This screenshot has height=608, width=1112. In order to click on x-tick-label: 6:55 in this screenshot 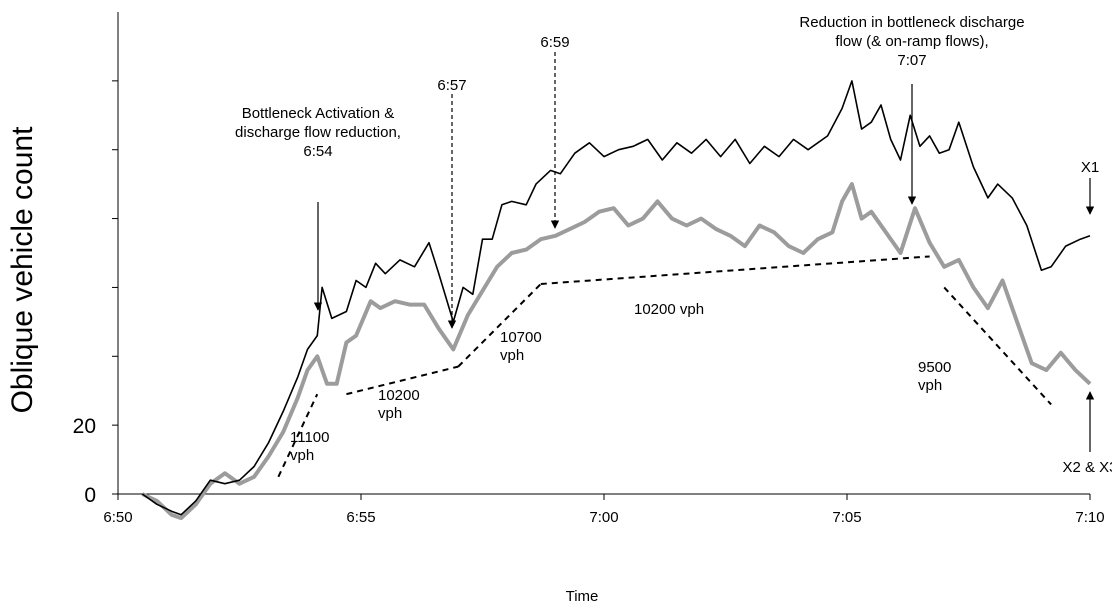, I will do `click(360, 517)`.